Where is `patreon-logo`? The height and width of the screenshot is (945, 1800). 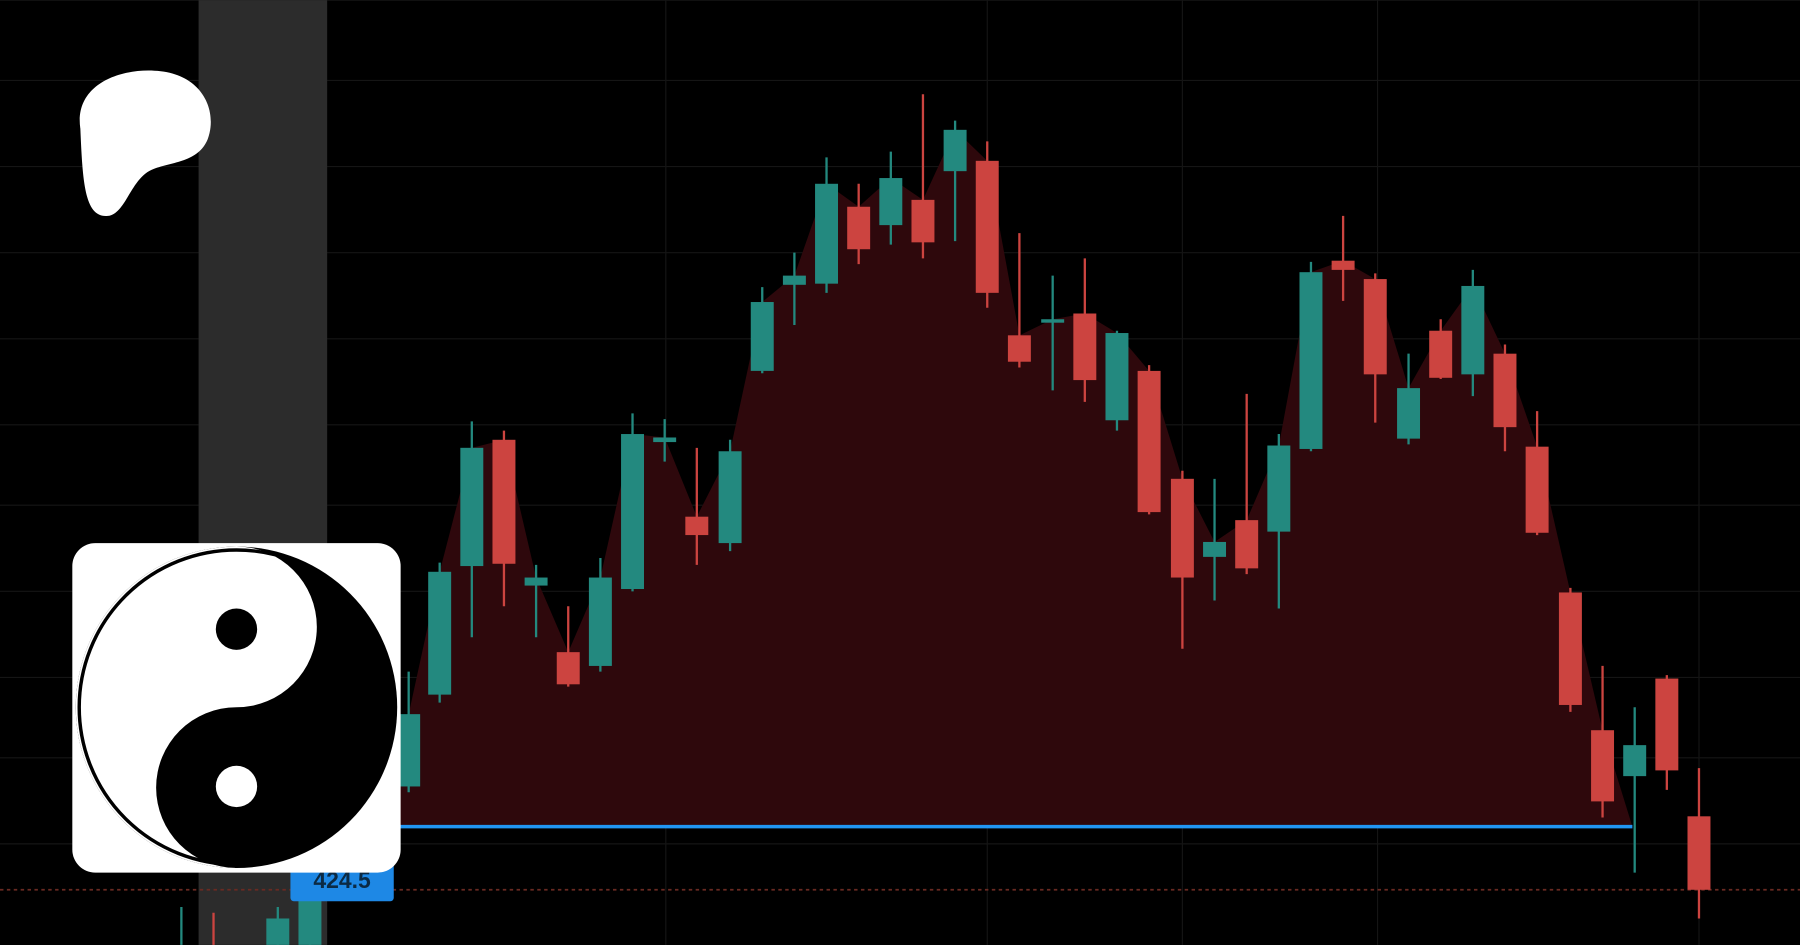
patreon-logo is located at coordinates (145, 143).